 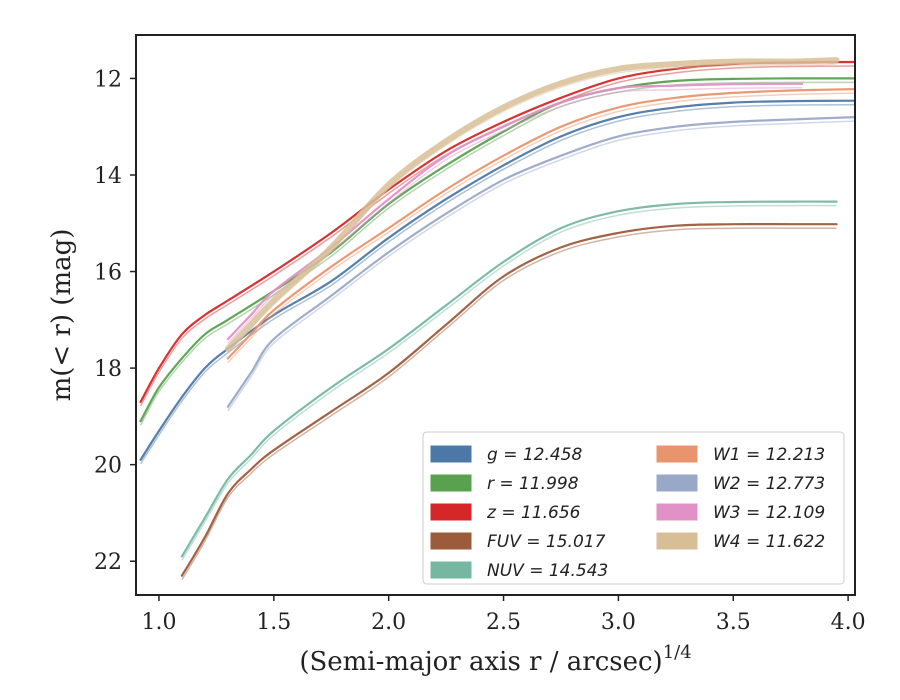 What do you see at coordinates (108, 273) in the screenshot?
I see `y-tick-label: 16` at bounding box center [108, 273].